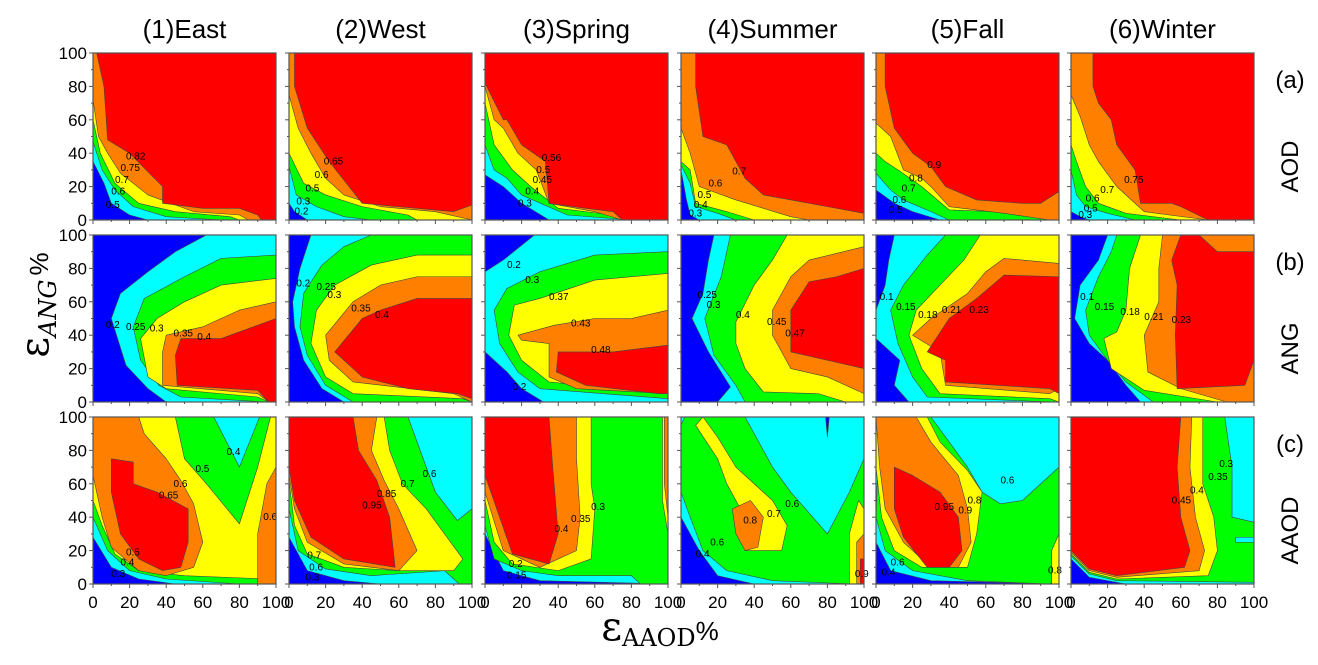 This screenshot has width=1318, height=665. What do you see at coordinates (552, 158) in the screenshot?
I see `contour-label: 0.56` at bounding box center [552, 158].